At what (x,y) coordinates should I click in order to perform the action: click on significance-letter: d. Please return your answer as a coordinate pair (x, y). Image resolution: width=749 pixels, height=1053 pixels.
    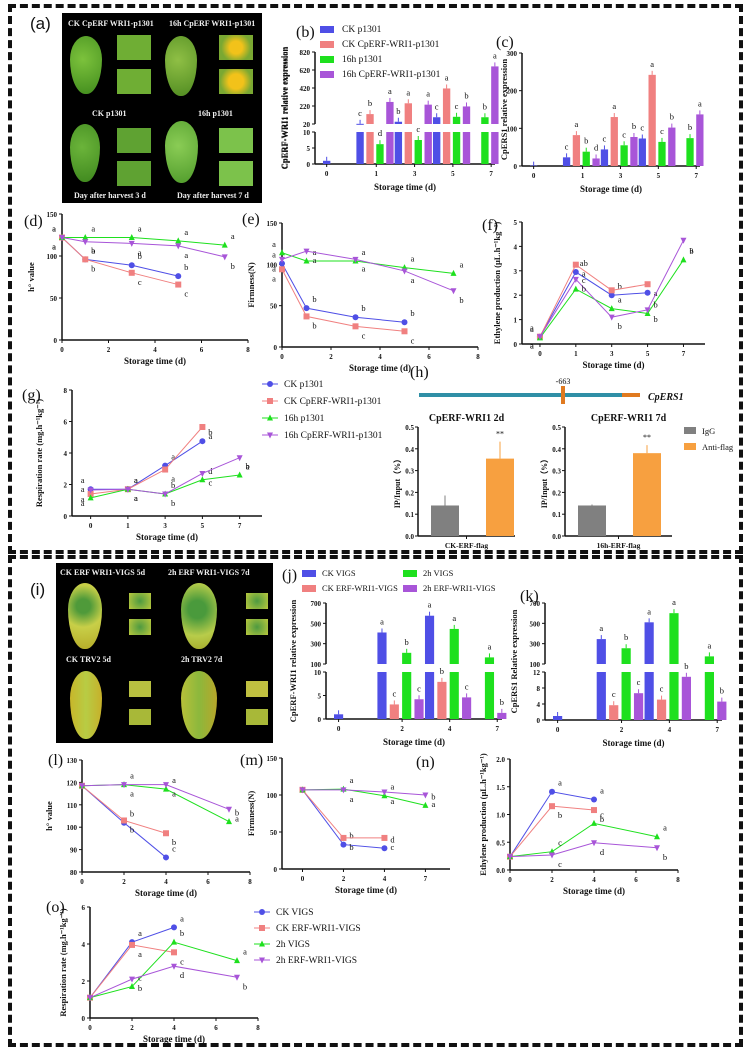
    Looking at the image, I should click on (392, 839).